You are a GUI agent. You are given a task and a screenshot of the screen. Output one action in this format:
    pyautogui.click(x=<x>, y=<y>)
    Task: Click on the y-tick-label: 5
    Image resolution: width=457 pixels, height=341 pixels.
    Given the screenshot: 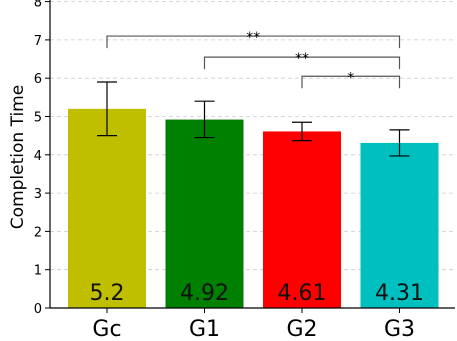 What is the action you would take?
    pyautogui.click(x=38, y=118)
    